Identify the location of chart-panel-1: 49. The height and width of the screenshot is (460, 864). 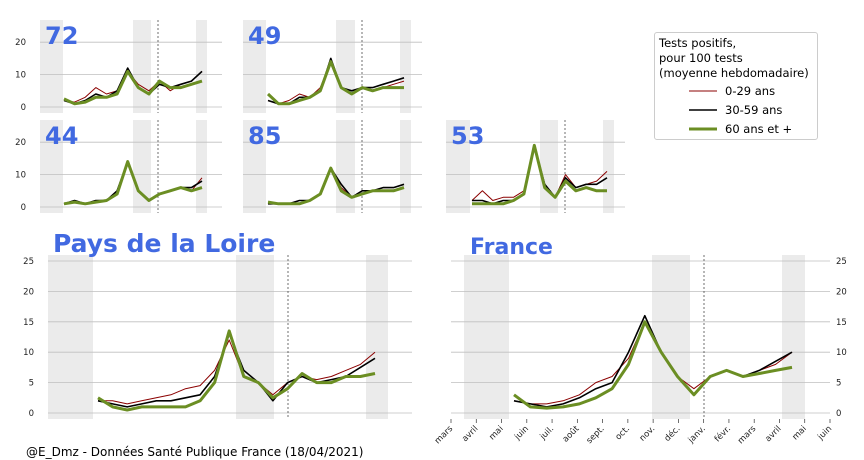
(332, 66).